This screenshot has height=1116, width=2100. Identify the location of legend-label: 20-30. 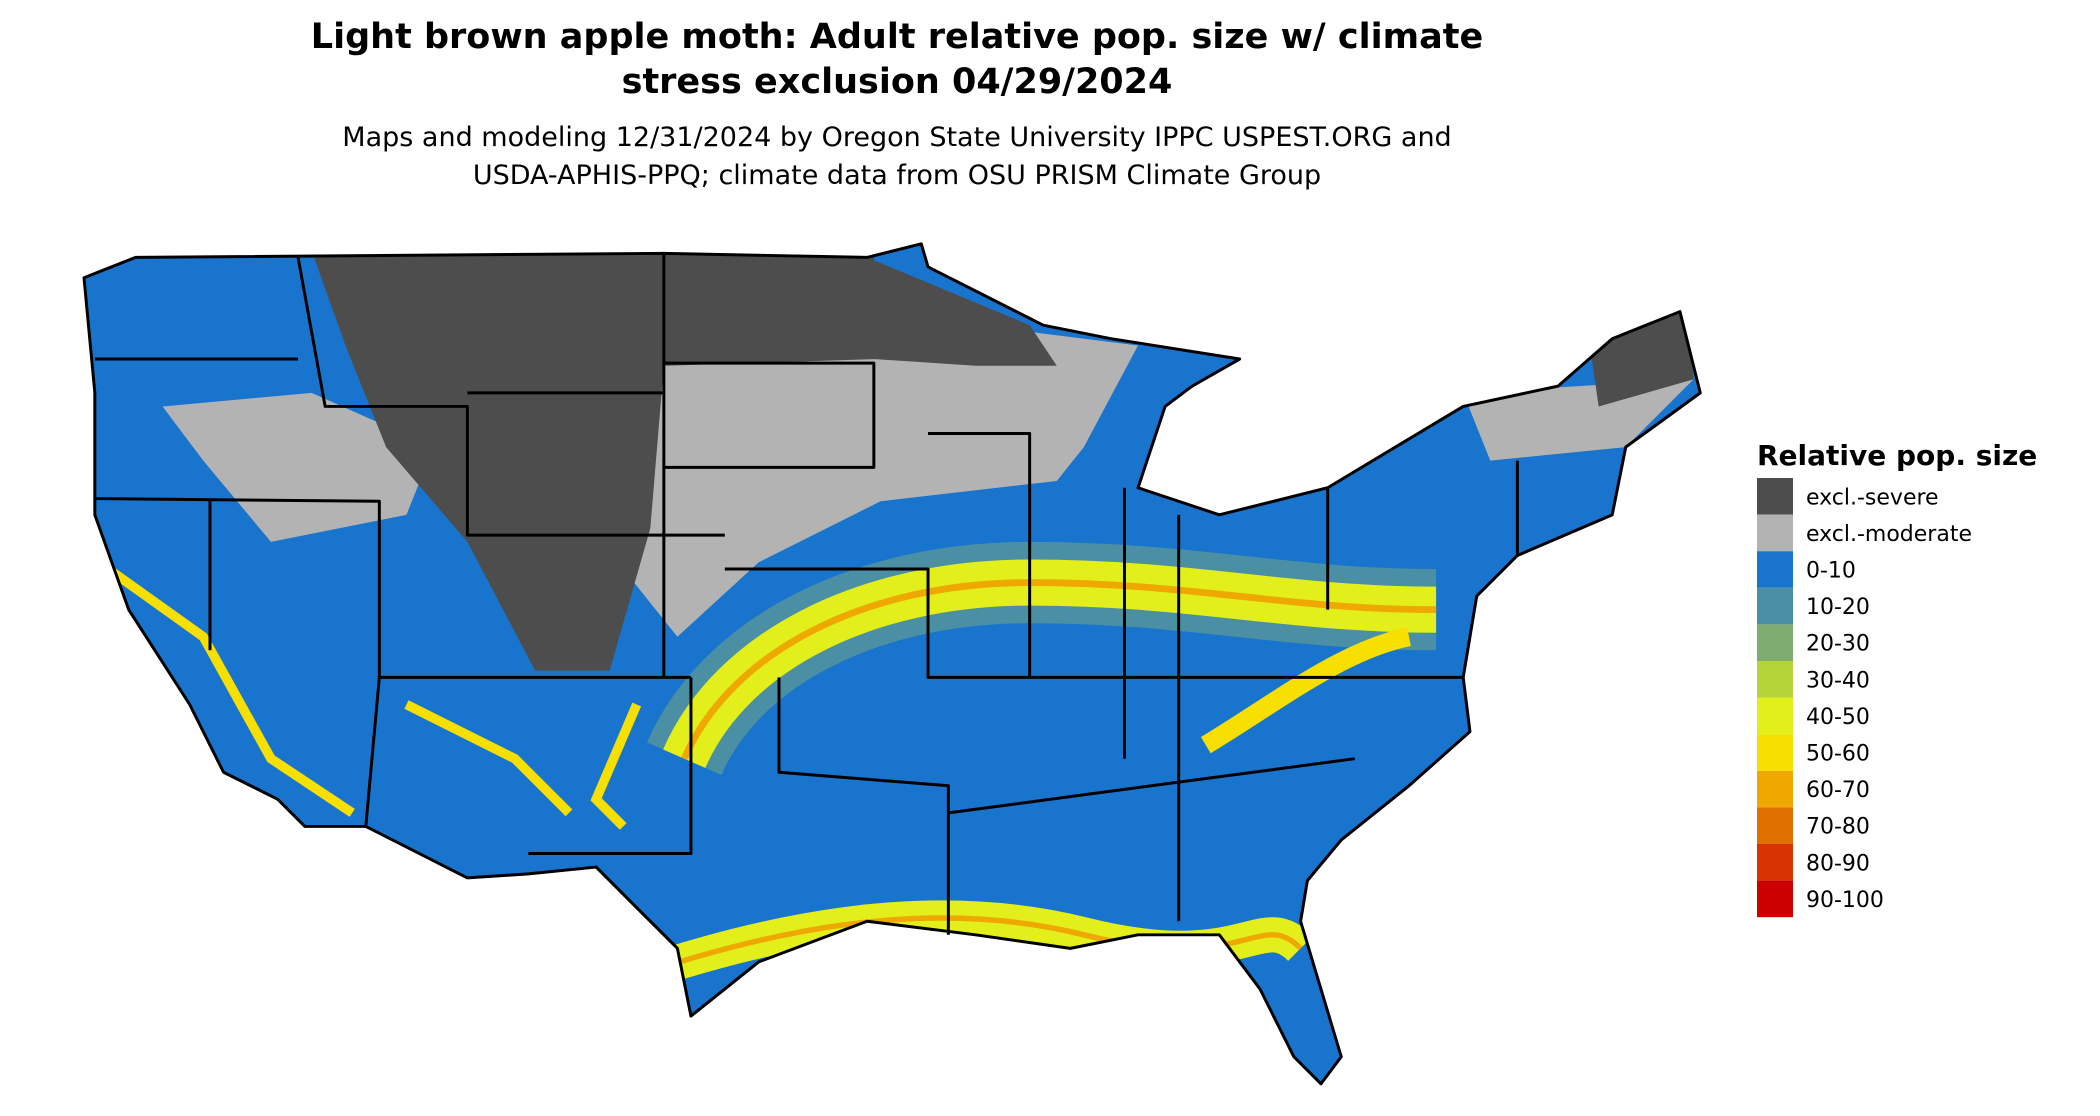
(1838, 644).